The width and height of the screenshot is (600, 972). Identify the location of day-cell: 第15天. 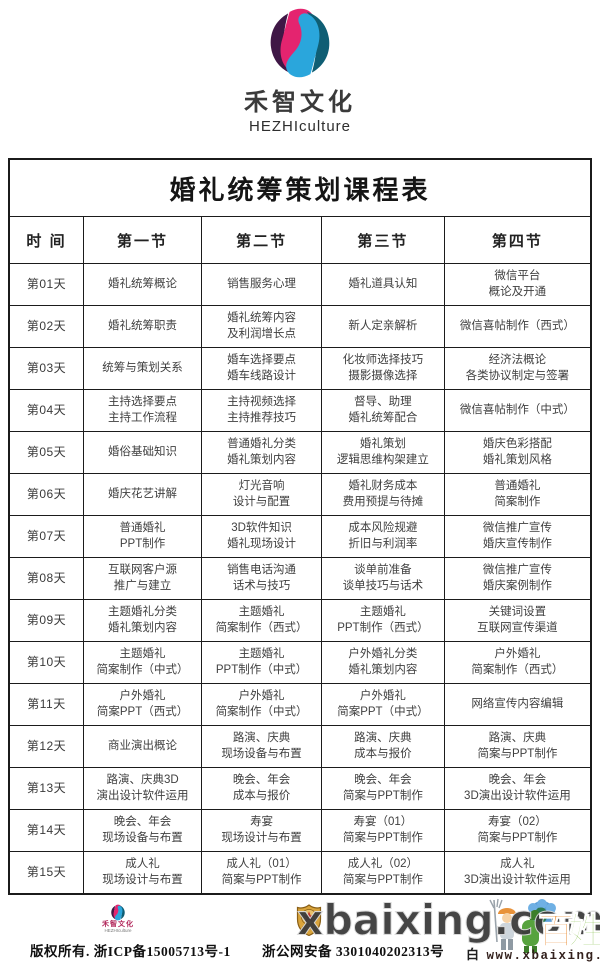
(46, 873).